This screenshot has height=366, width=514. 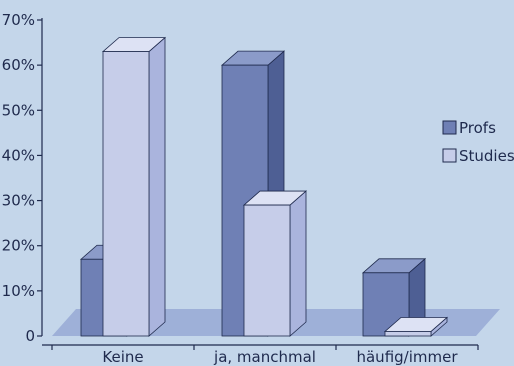 I want to click on x-tick-label: häufig/immer, so click(x=407, y=357).